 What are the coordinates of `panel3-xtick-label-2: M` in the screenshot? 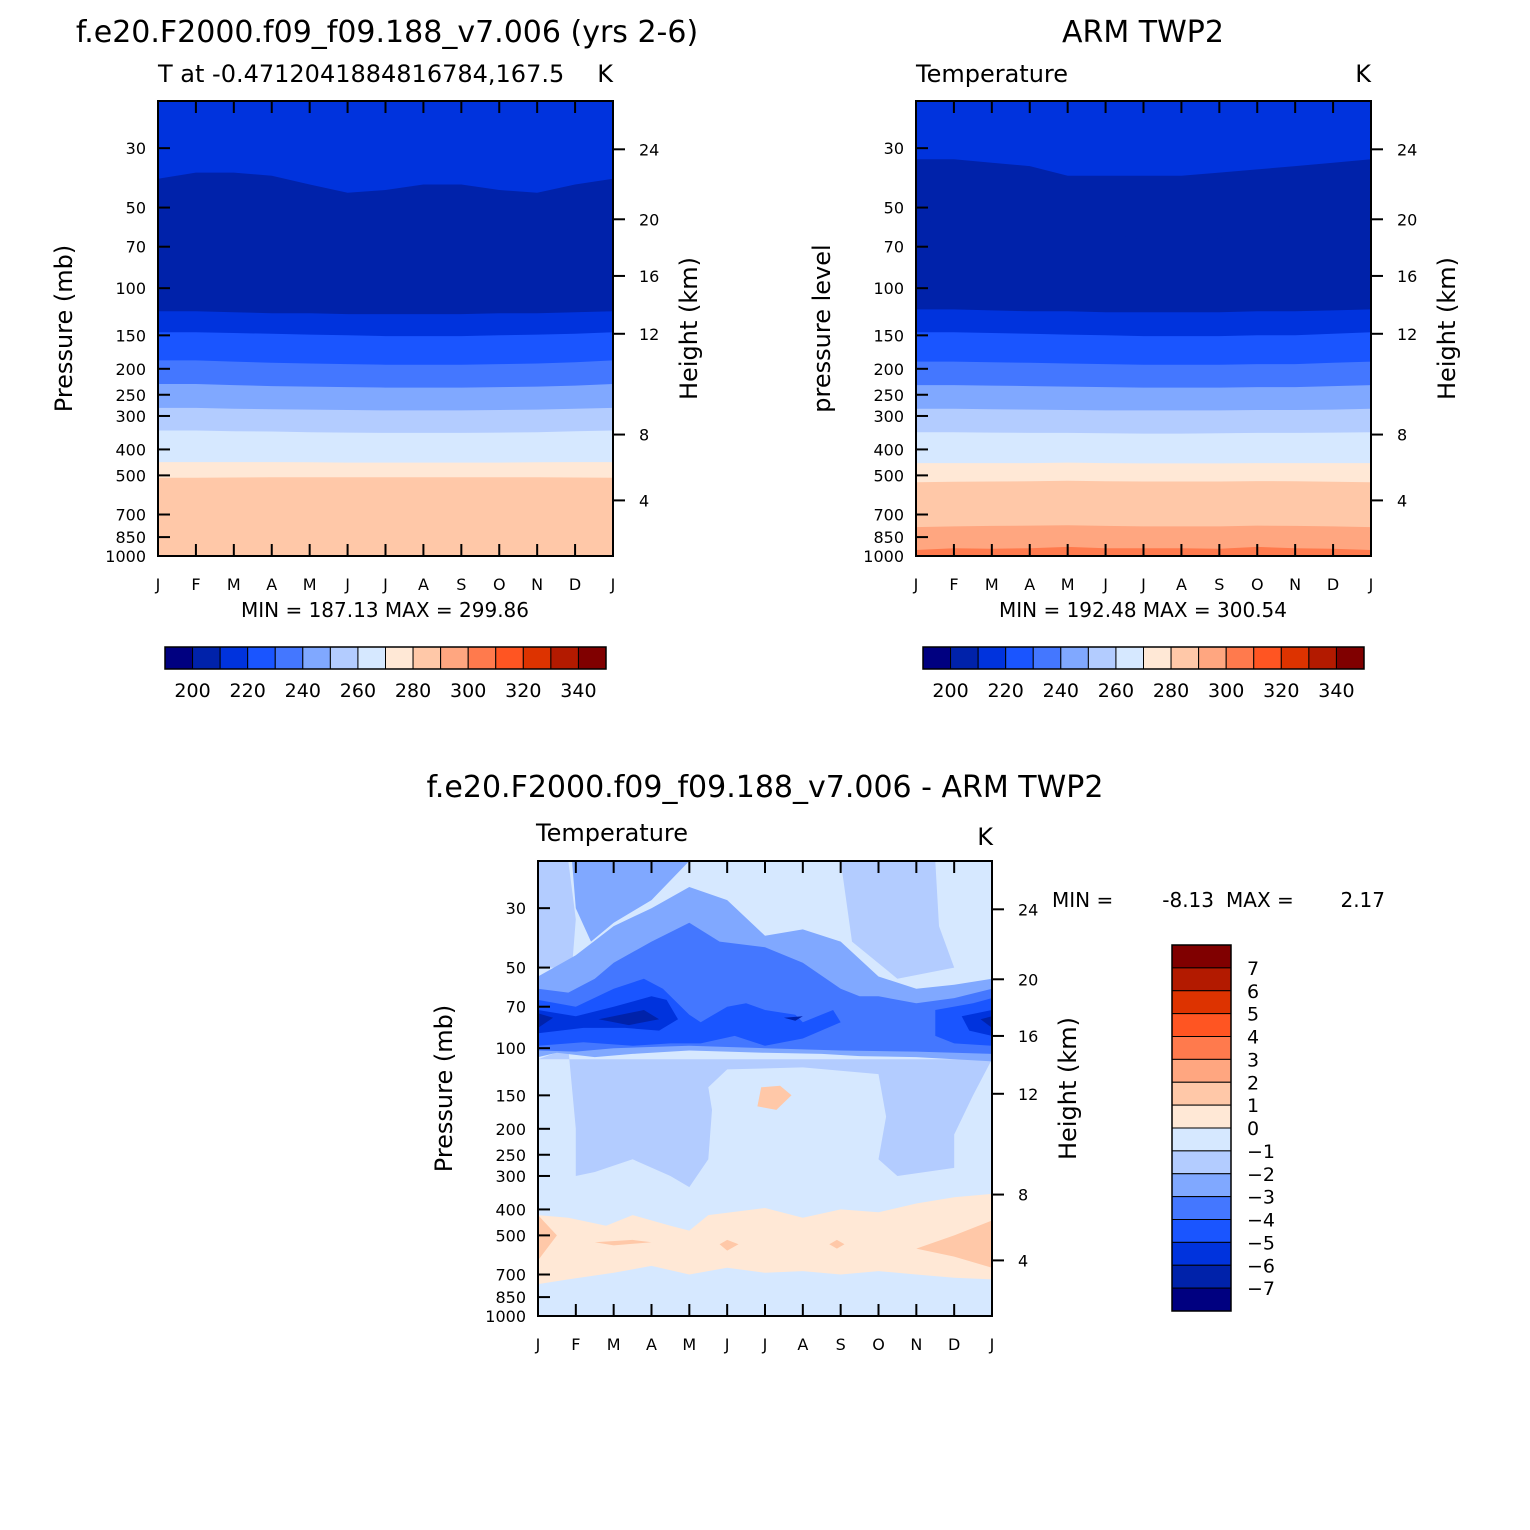 It's located at (614, 1344).